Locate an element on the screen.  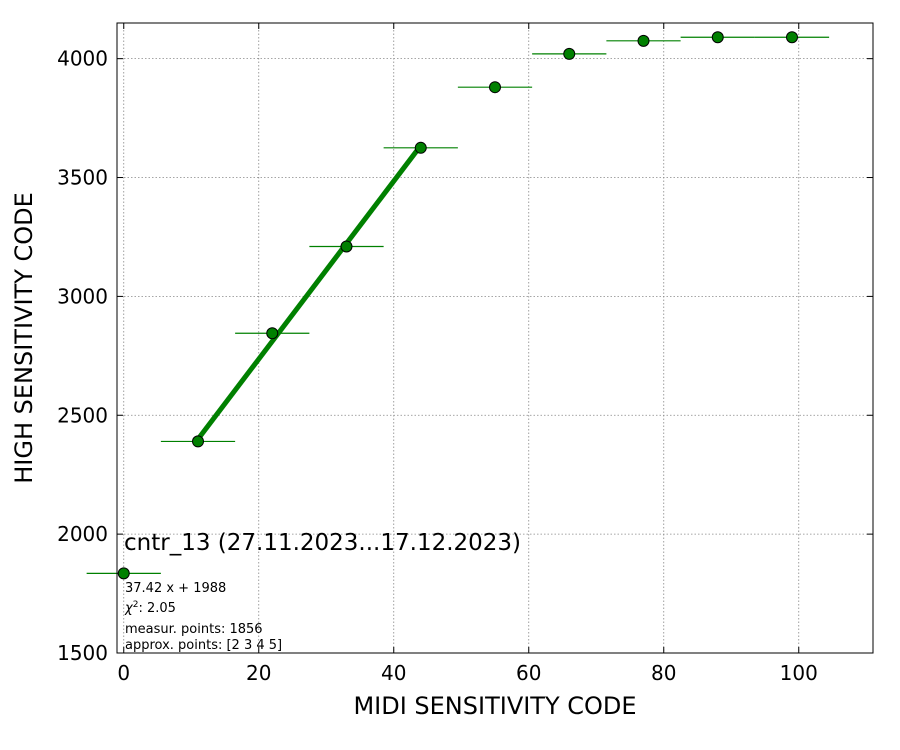
y-tick-label: 1500 is located at coordinates (82, 653).